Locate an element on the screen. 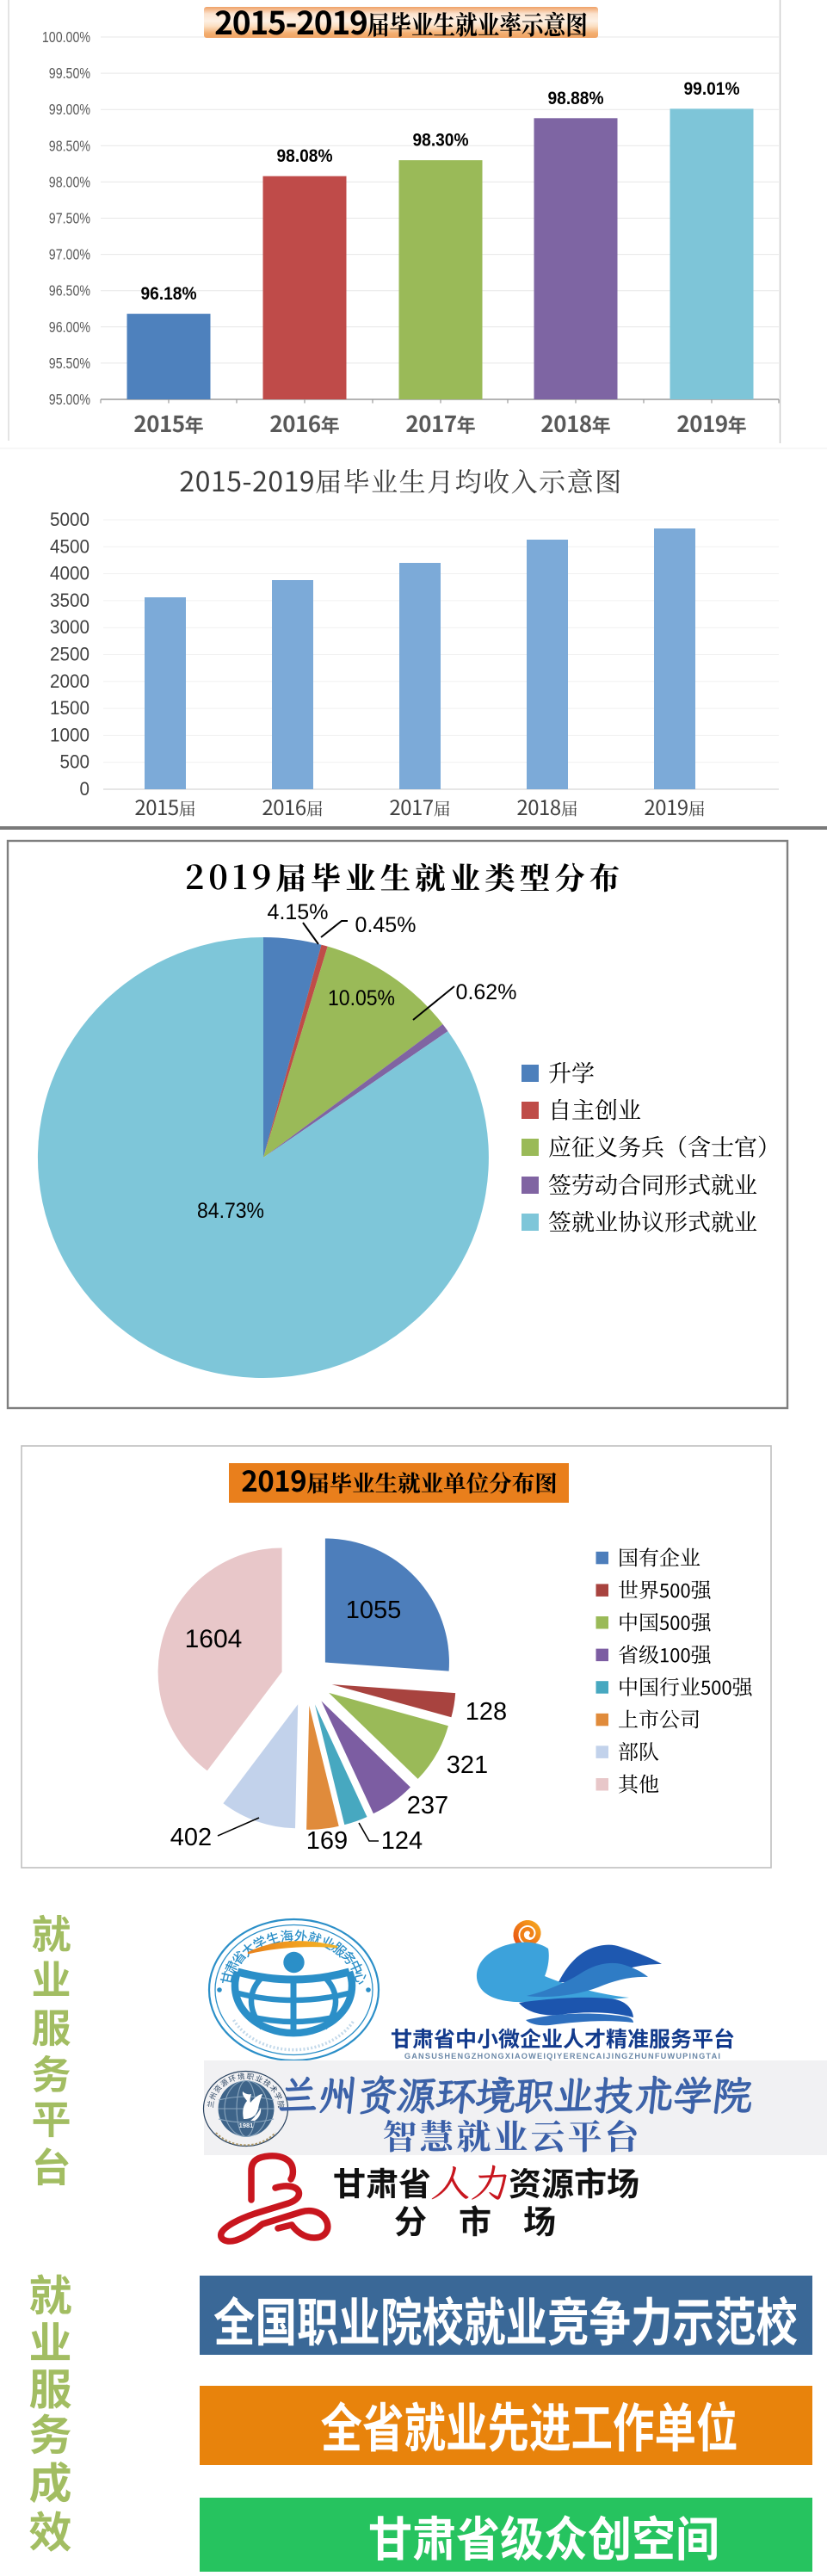 Image resolution: width=827 pixels, height=2576 pixels. svg-text: 2500 is located at coordinates (69, 654).